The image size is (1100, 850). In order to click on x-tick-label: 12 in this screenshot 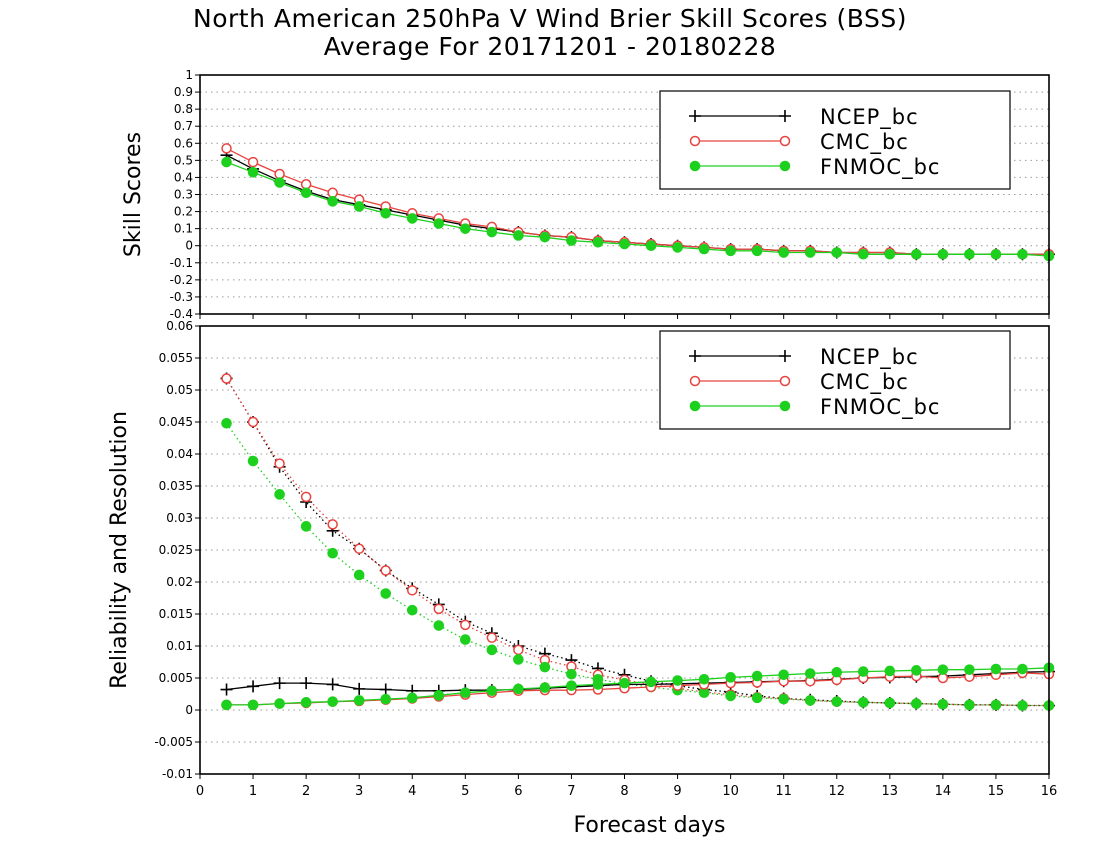, I will do `click(836, 791)`.